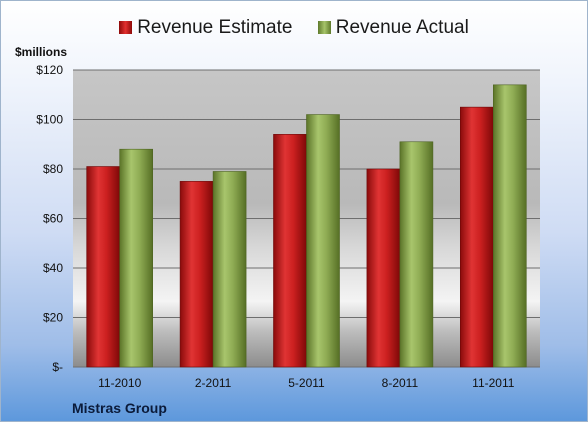  What do you see at coordinates (215, 27) in the screenshot?
I see `legend-label-estimate: Revenue Estimate` at bounding box center [215, 27].